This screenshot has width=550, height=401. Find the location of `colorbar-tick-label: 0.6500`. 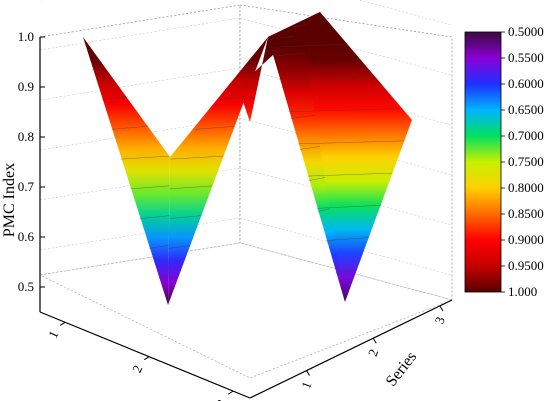

colorbar-tick-label: 0.6500 is located at coordinates (526, 109).